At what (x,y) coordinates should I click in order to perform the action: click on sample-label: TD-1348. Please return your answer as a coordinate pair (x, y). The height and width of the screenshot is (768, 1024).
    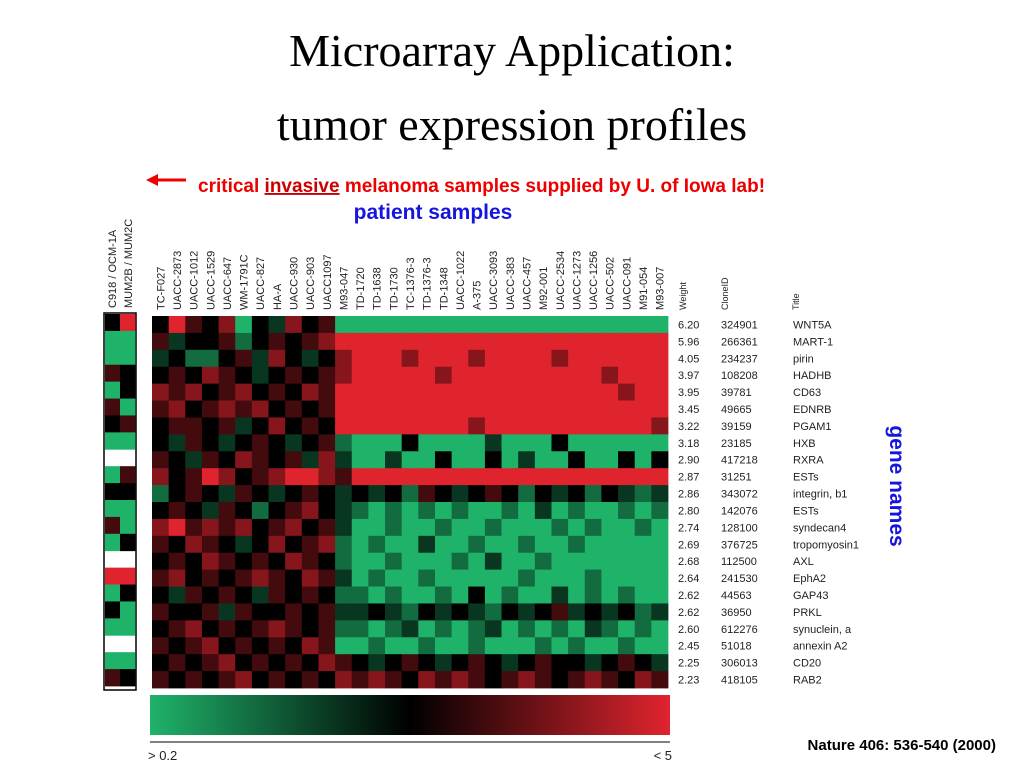
    Looking at the image, I should click on (444, 288).